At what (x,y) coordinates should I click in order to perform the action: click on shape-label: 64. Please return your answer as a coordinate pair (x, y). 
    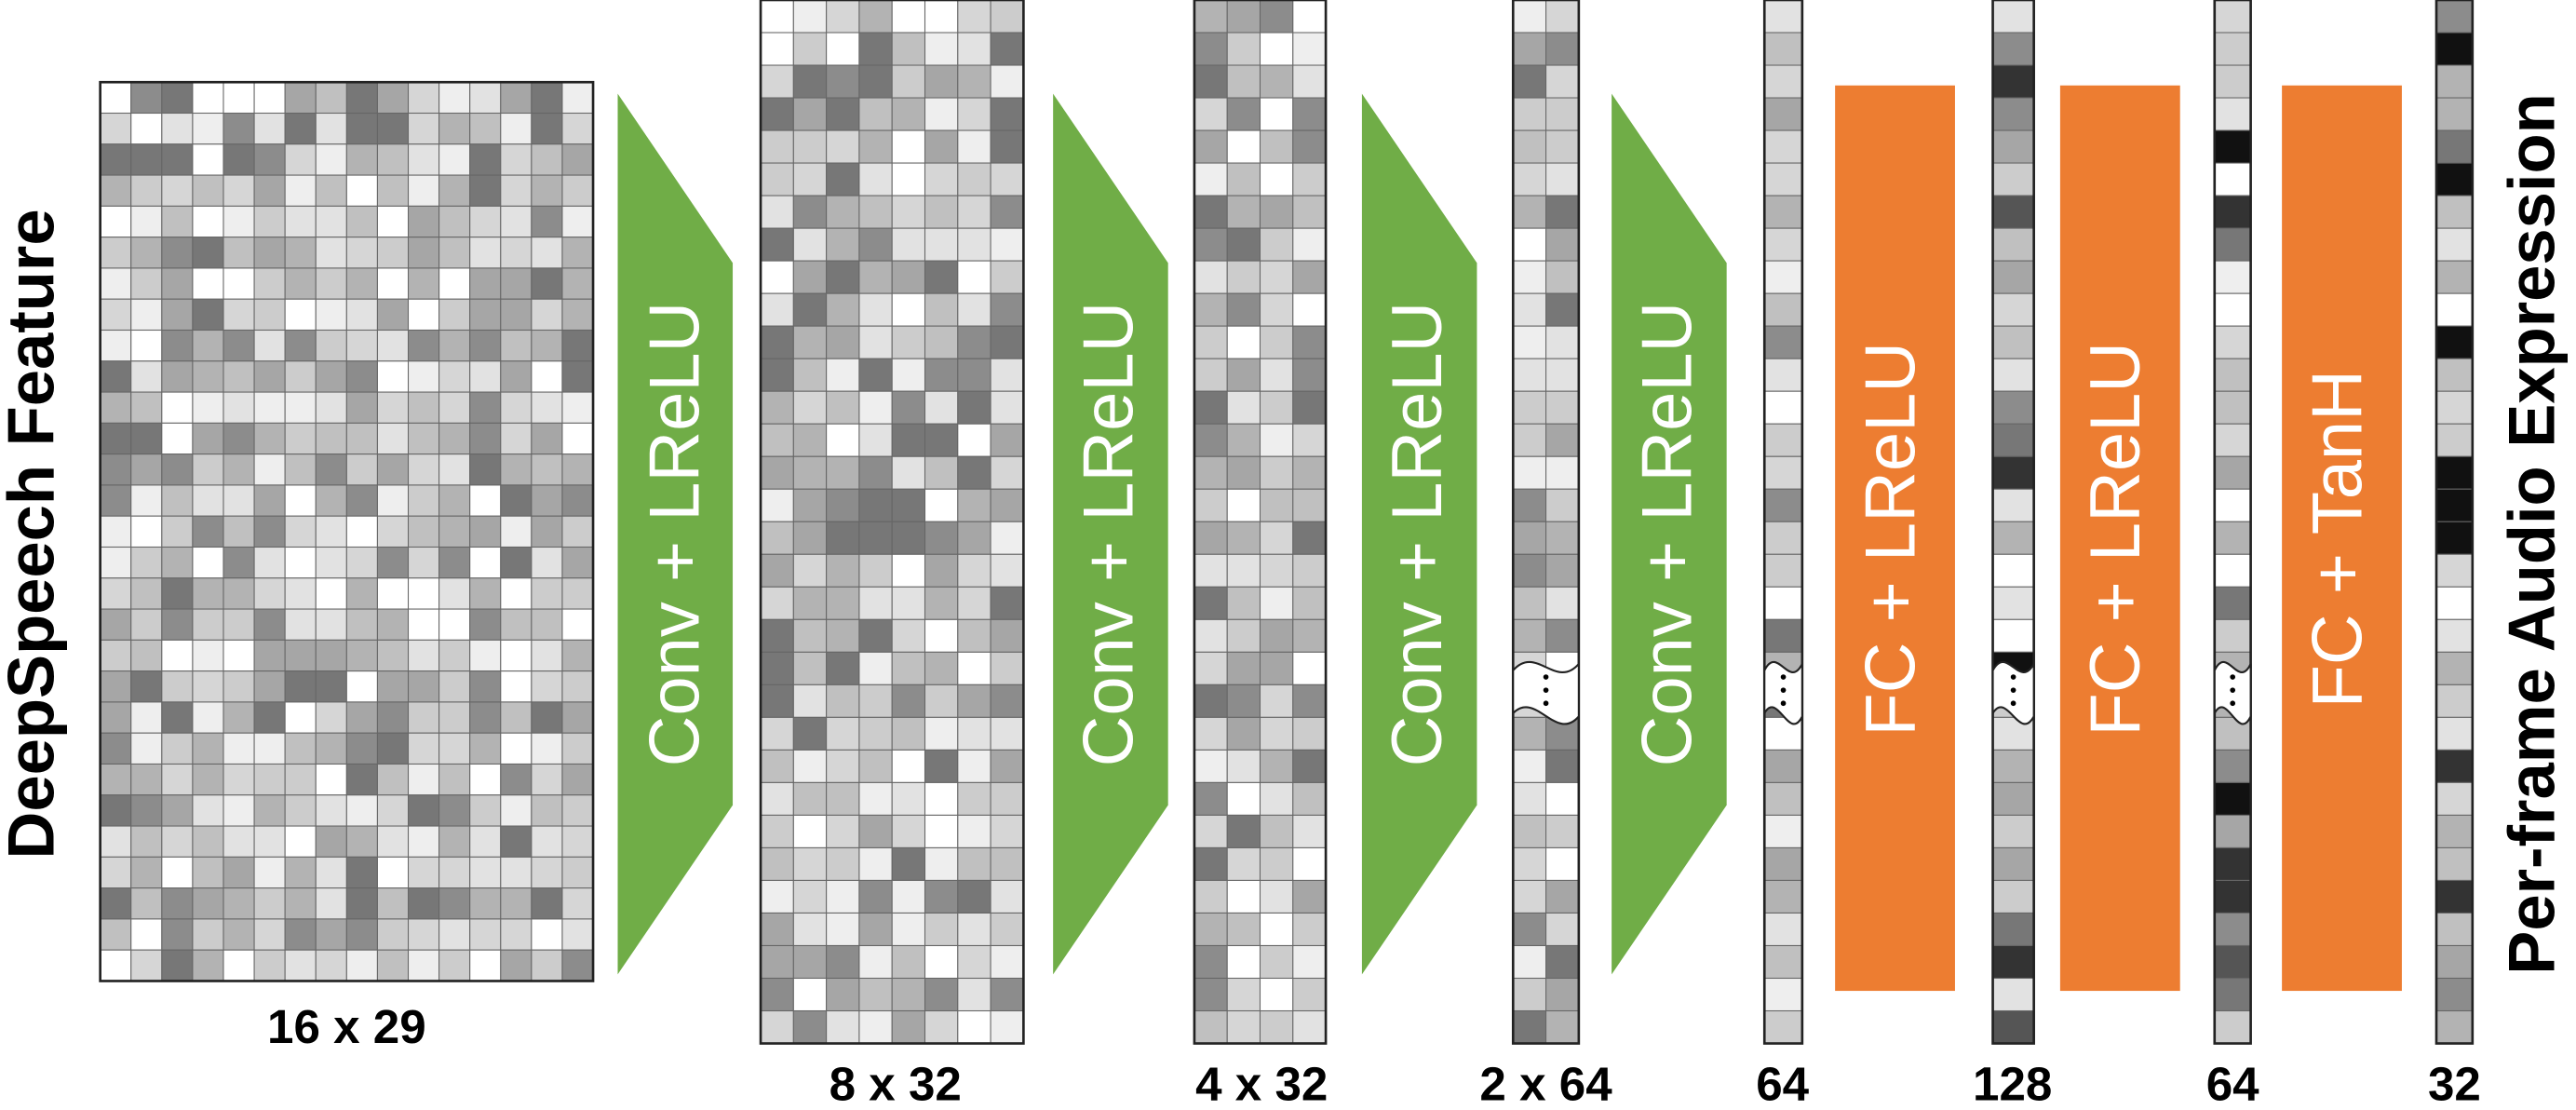
    Looking at the image, I should click on (2232, 1084).